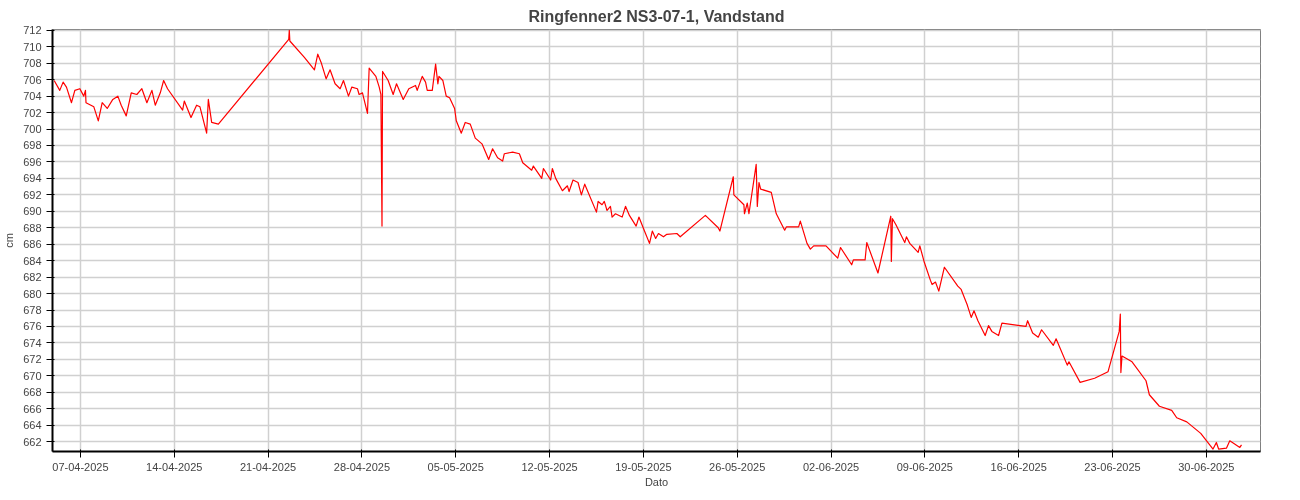 The image size is (1300, 500). What do you see at coordinates (1206, 466) in the screenshot?
I see `x-tick-label: 30-06-2025` at bounding box center [1206, 466].